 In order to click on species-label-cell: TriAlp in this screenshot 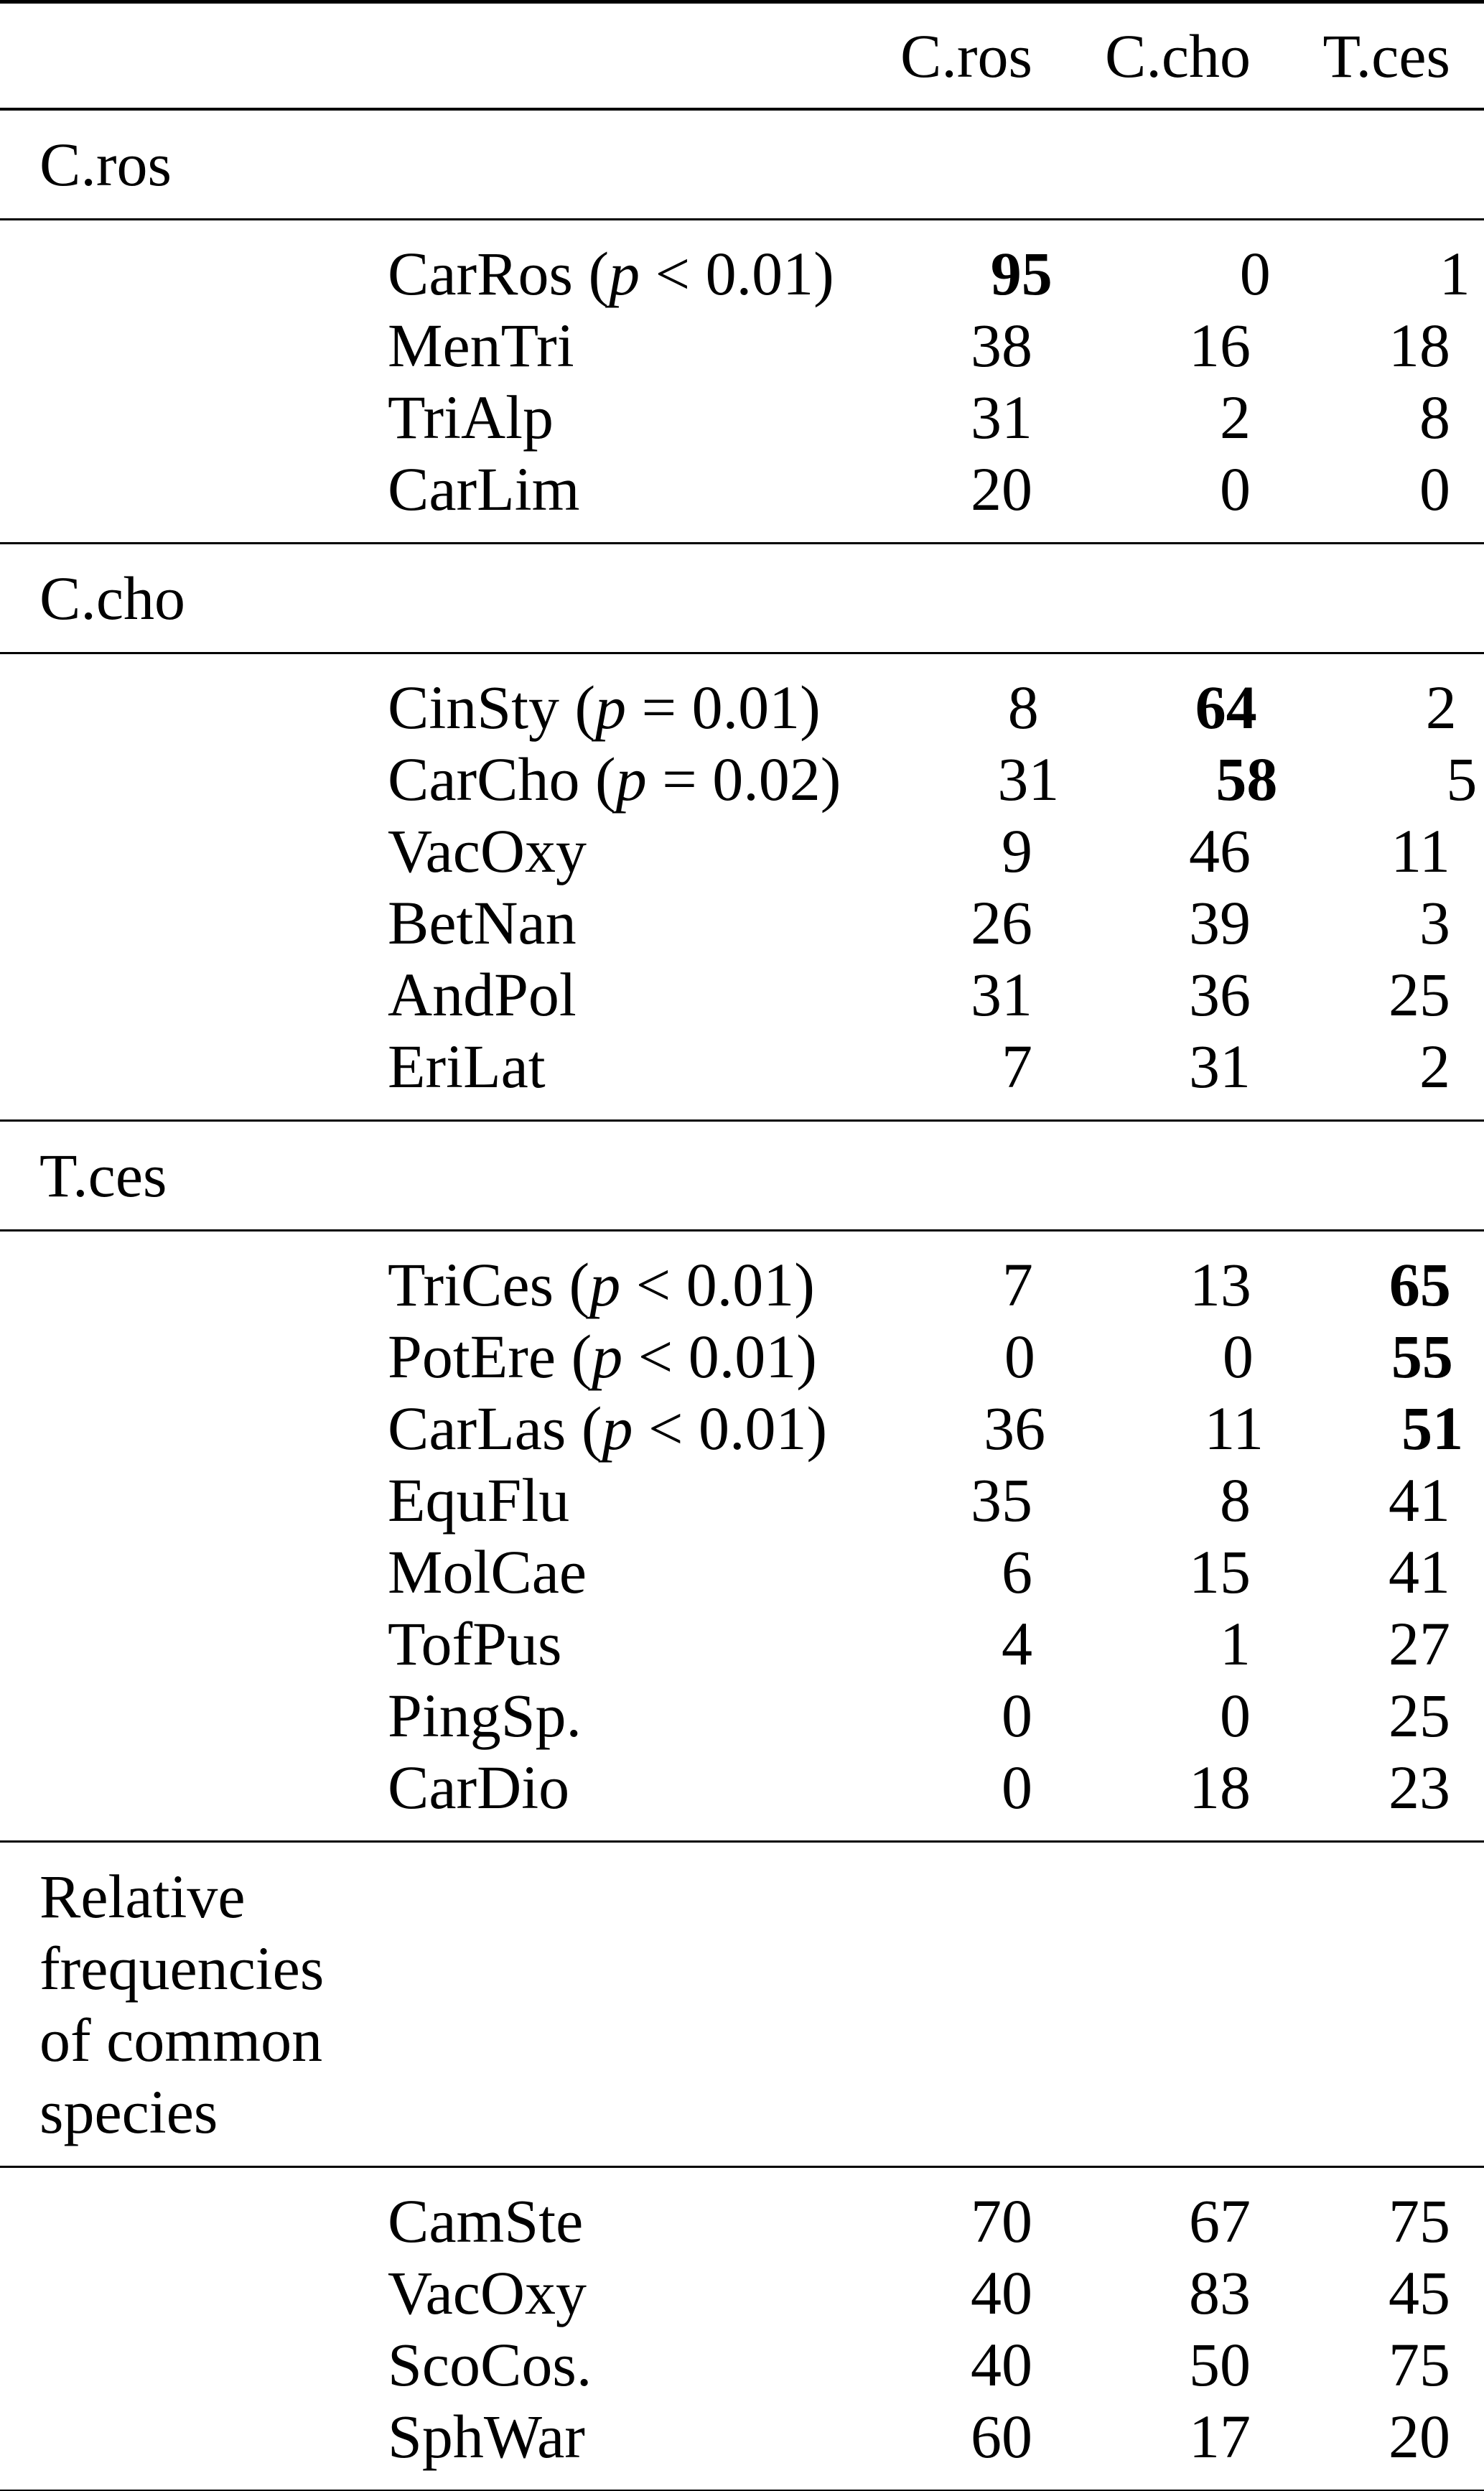, I will do `click(407, 417)`.